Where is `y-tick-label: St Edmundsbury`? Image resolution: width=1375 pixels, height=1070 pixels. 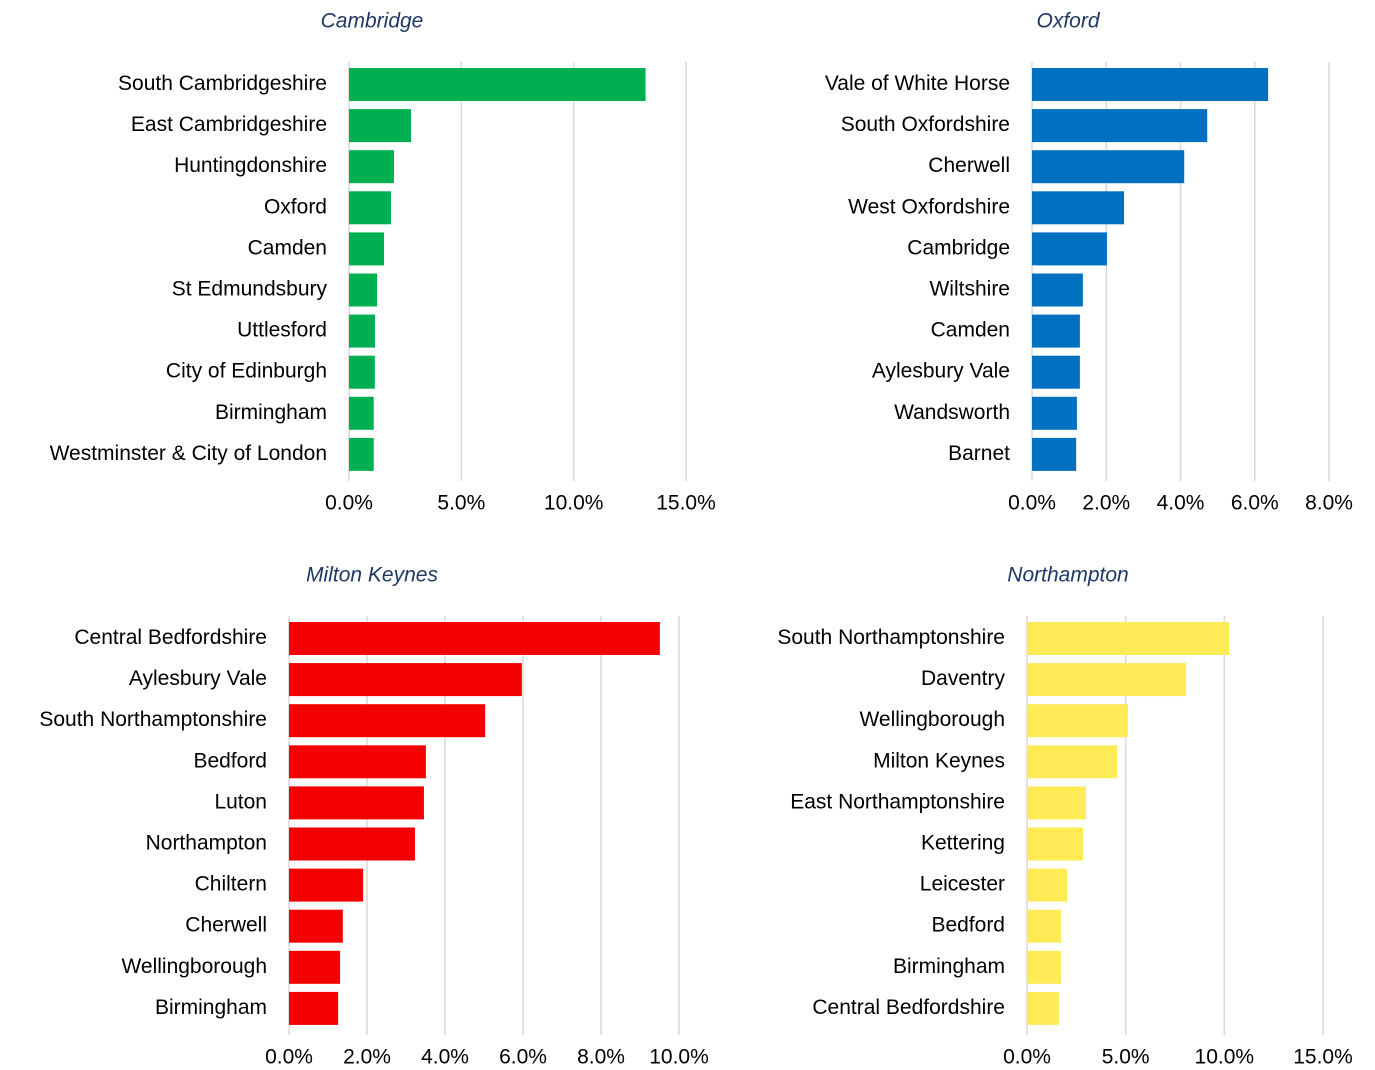
y-tick-label: St Edmundsbury is located at coordinates (250, 289).